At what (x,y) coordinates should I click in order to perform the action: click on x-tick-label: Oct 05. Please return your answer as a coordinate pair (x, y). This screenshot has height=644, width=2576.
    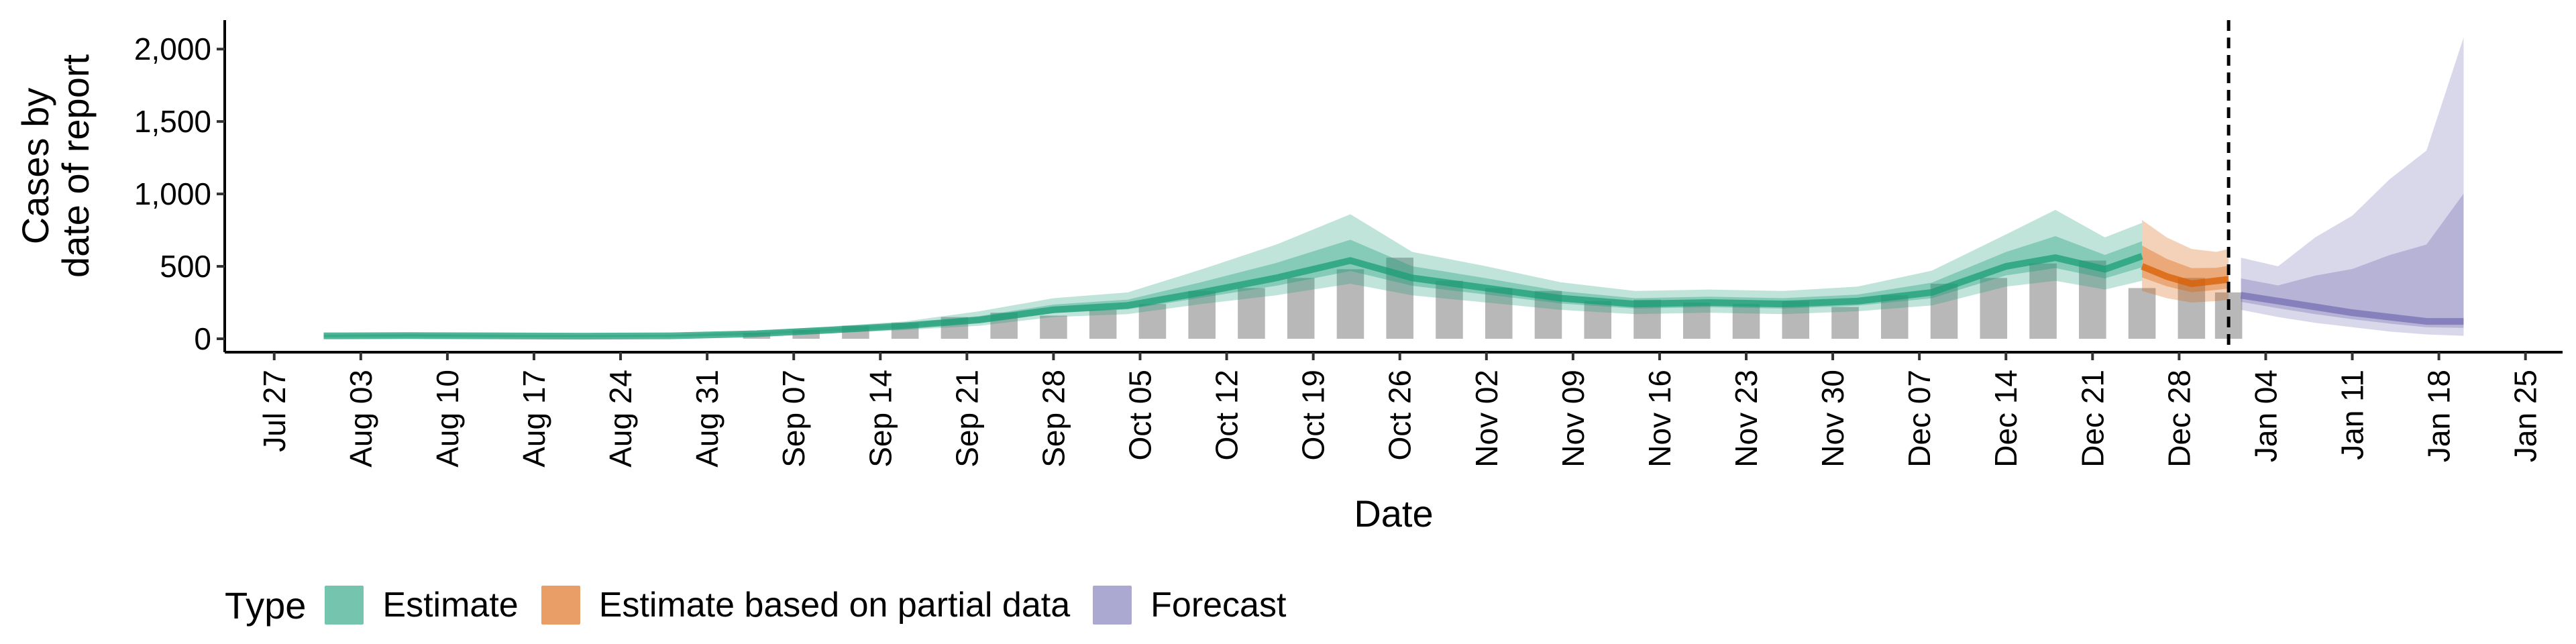
    Looking at the image, I should click on (1139, 415).